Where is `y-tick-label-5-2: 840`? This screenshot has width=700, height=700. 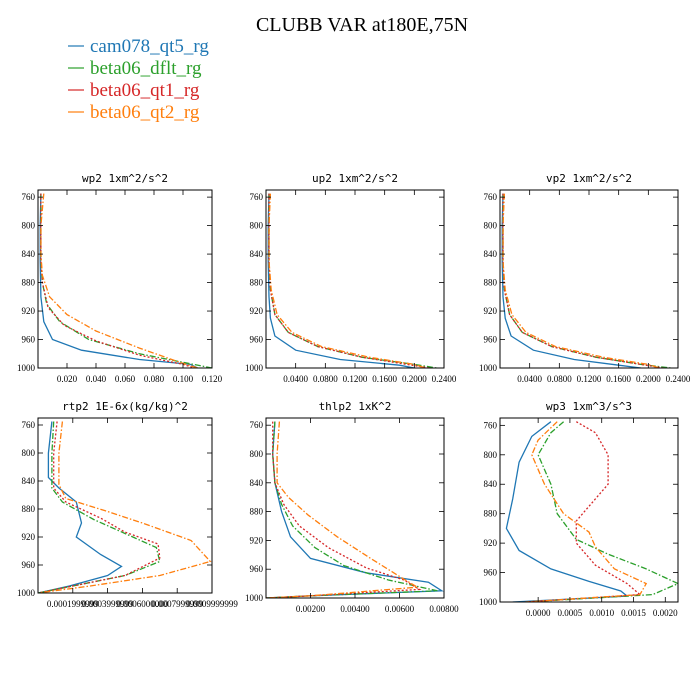 y-tick-label-5-2: 840 is located at coordinates (491, 484).